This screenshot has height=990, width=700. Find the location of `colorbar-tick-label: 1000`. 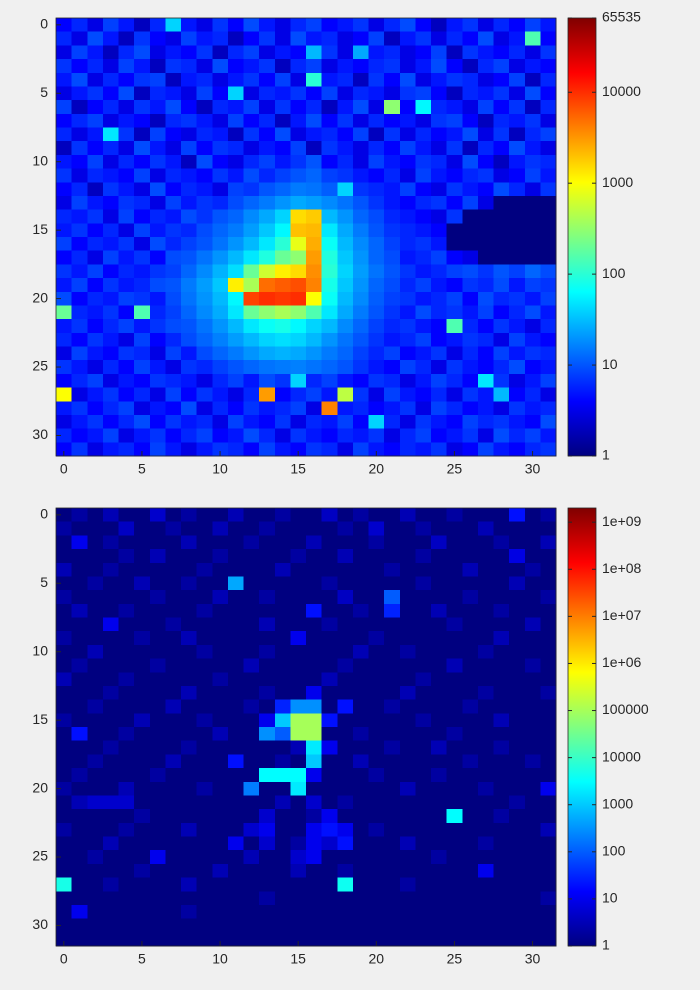

colorbar-tick-label: 1000 is located at coordinates (617, 803).